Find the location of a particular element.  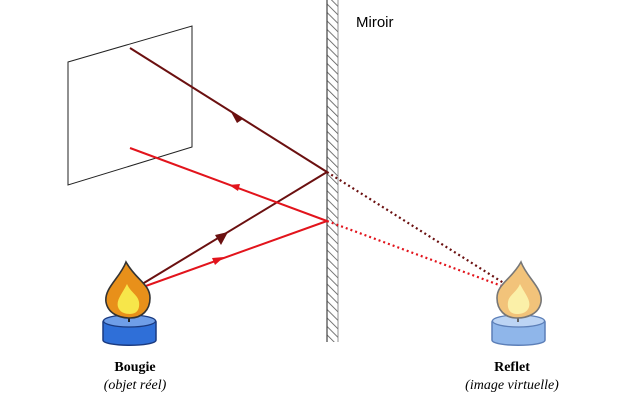

arrowhead-reflected-red is located at coordinates (234, 187).